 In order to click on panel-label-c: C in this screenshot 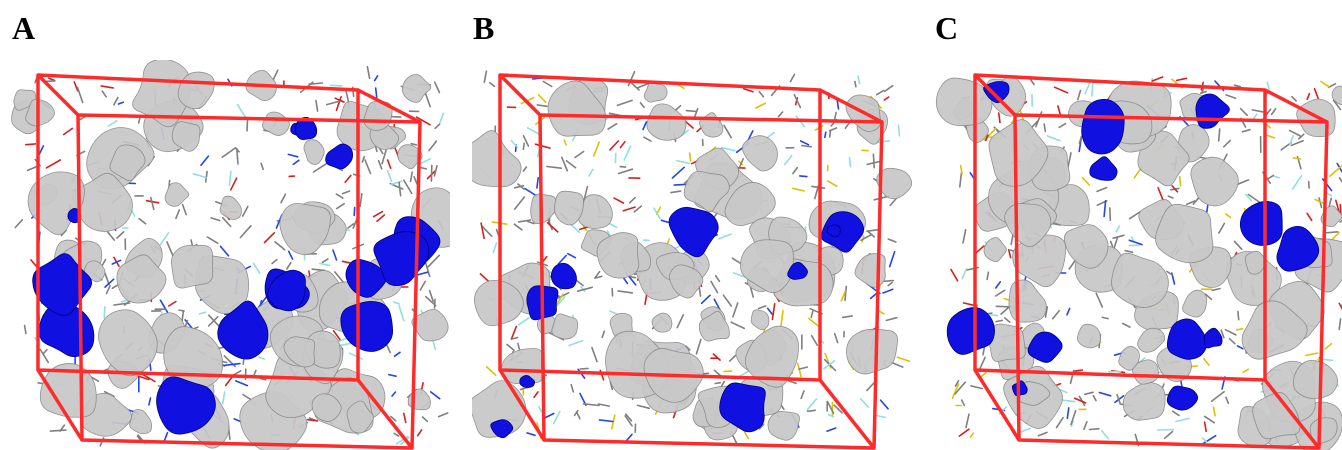, I will do `click(946, 28)`.